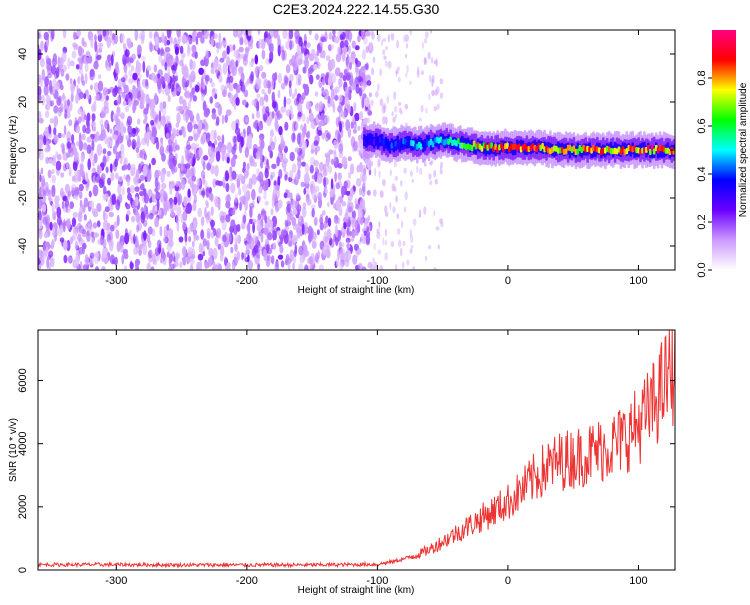 This screenshot has width=750, height=605. Describe the element at coordinates (702, 221) in the screenshot. I see `colorbar-tick-label: 0.2` at that location.